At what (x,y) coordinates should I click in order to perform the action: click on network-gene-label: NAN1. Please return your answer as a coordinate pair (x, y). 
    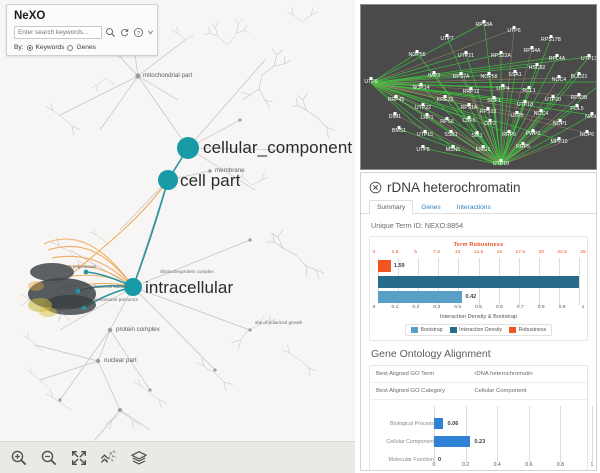
    Looking at the image, I should click on (591, 117).